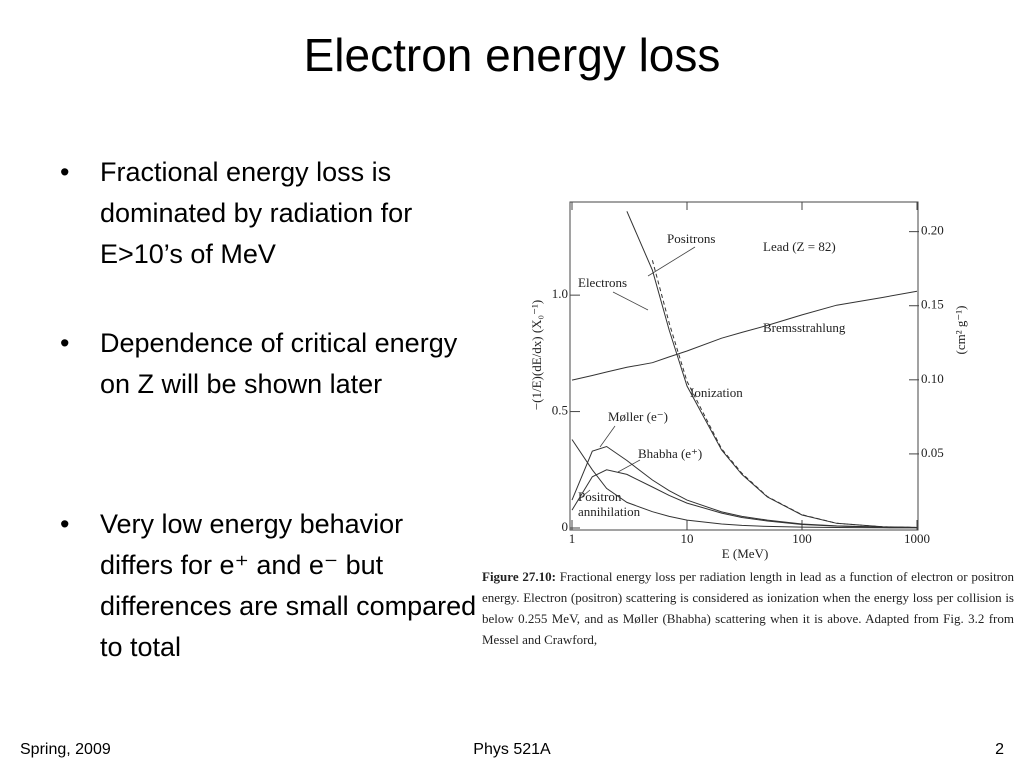  I want to click on y-axis-label: −(1/E)(dE/dx) (X₀⁻¹), so click(536, 355).